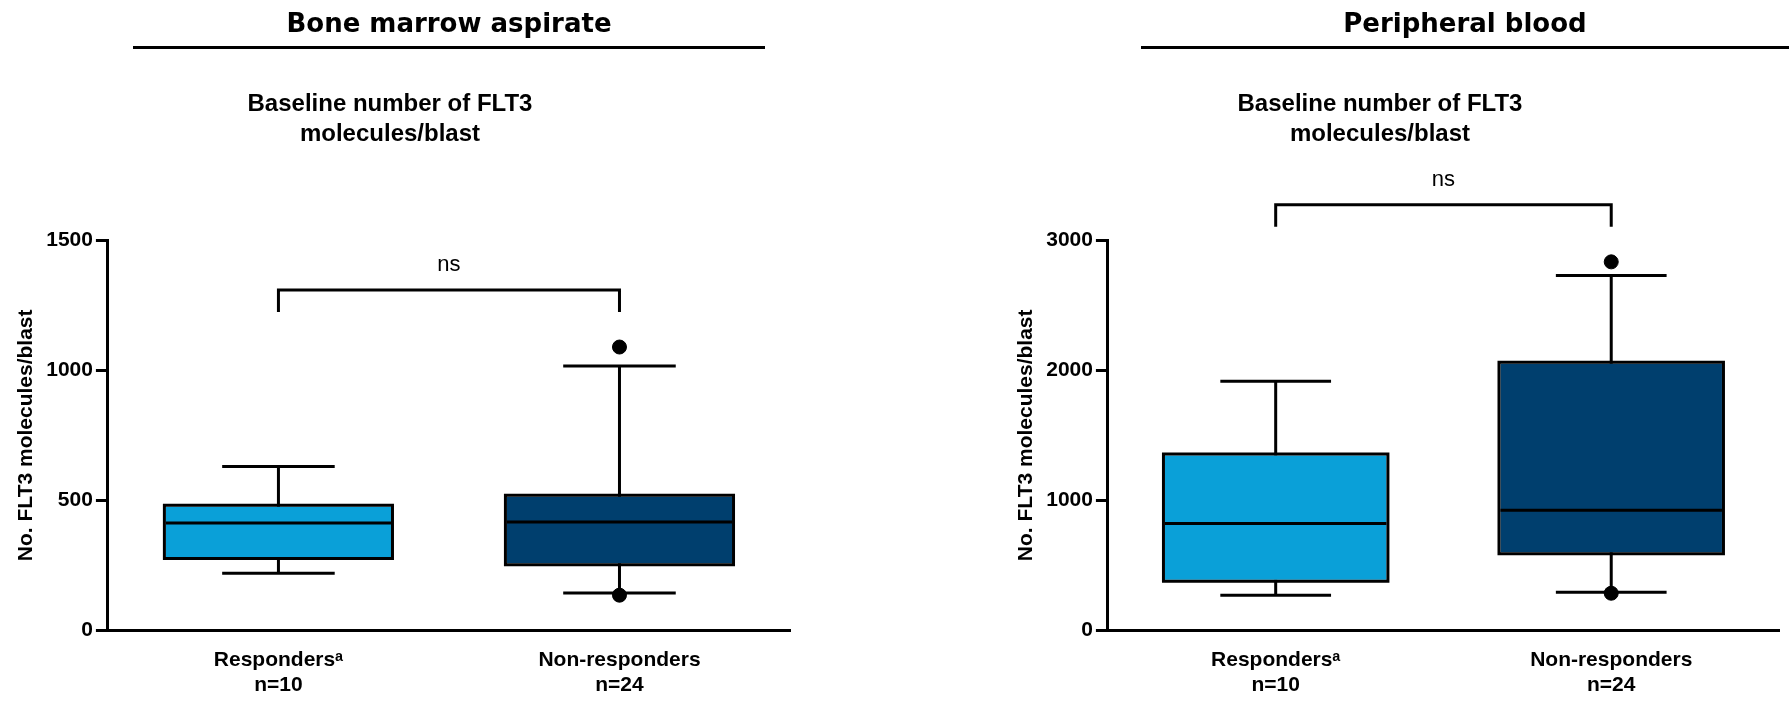  What do you see at coordinates (1069, 238) in the screenshot?
I see `y-tick-label: 3000` at bounding box center [1069, 238].